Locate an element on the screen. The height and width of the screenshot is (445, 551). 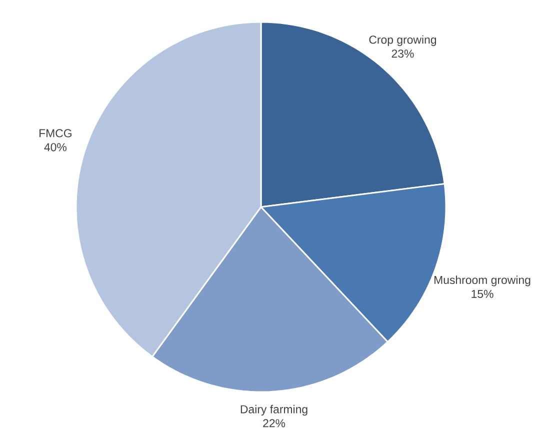
slice-label: FMCG is located at coordinates (56, 133).